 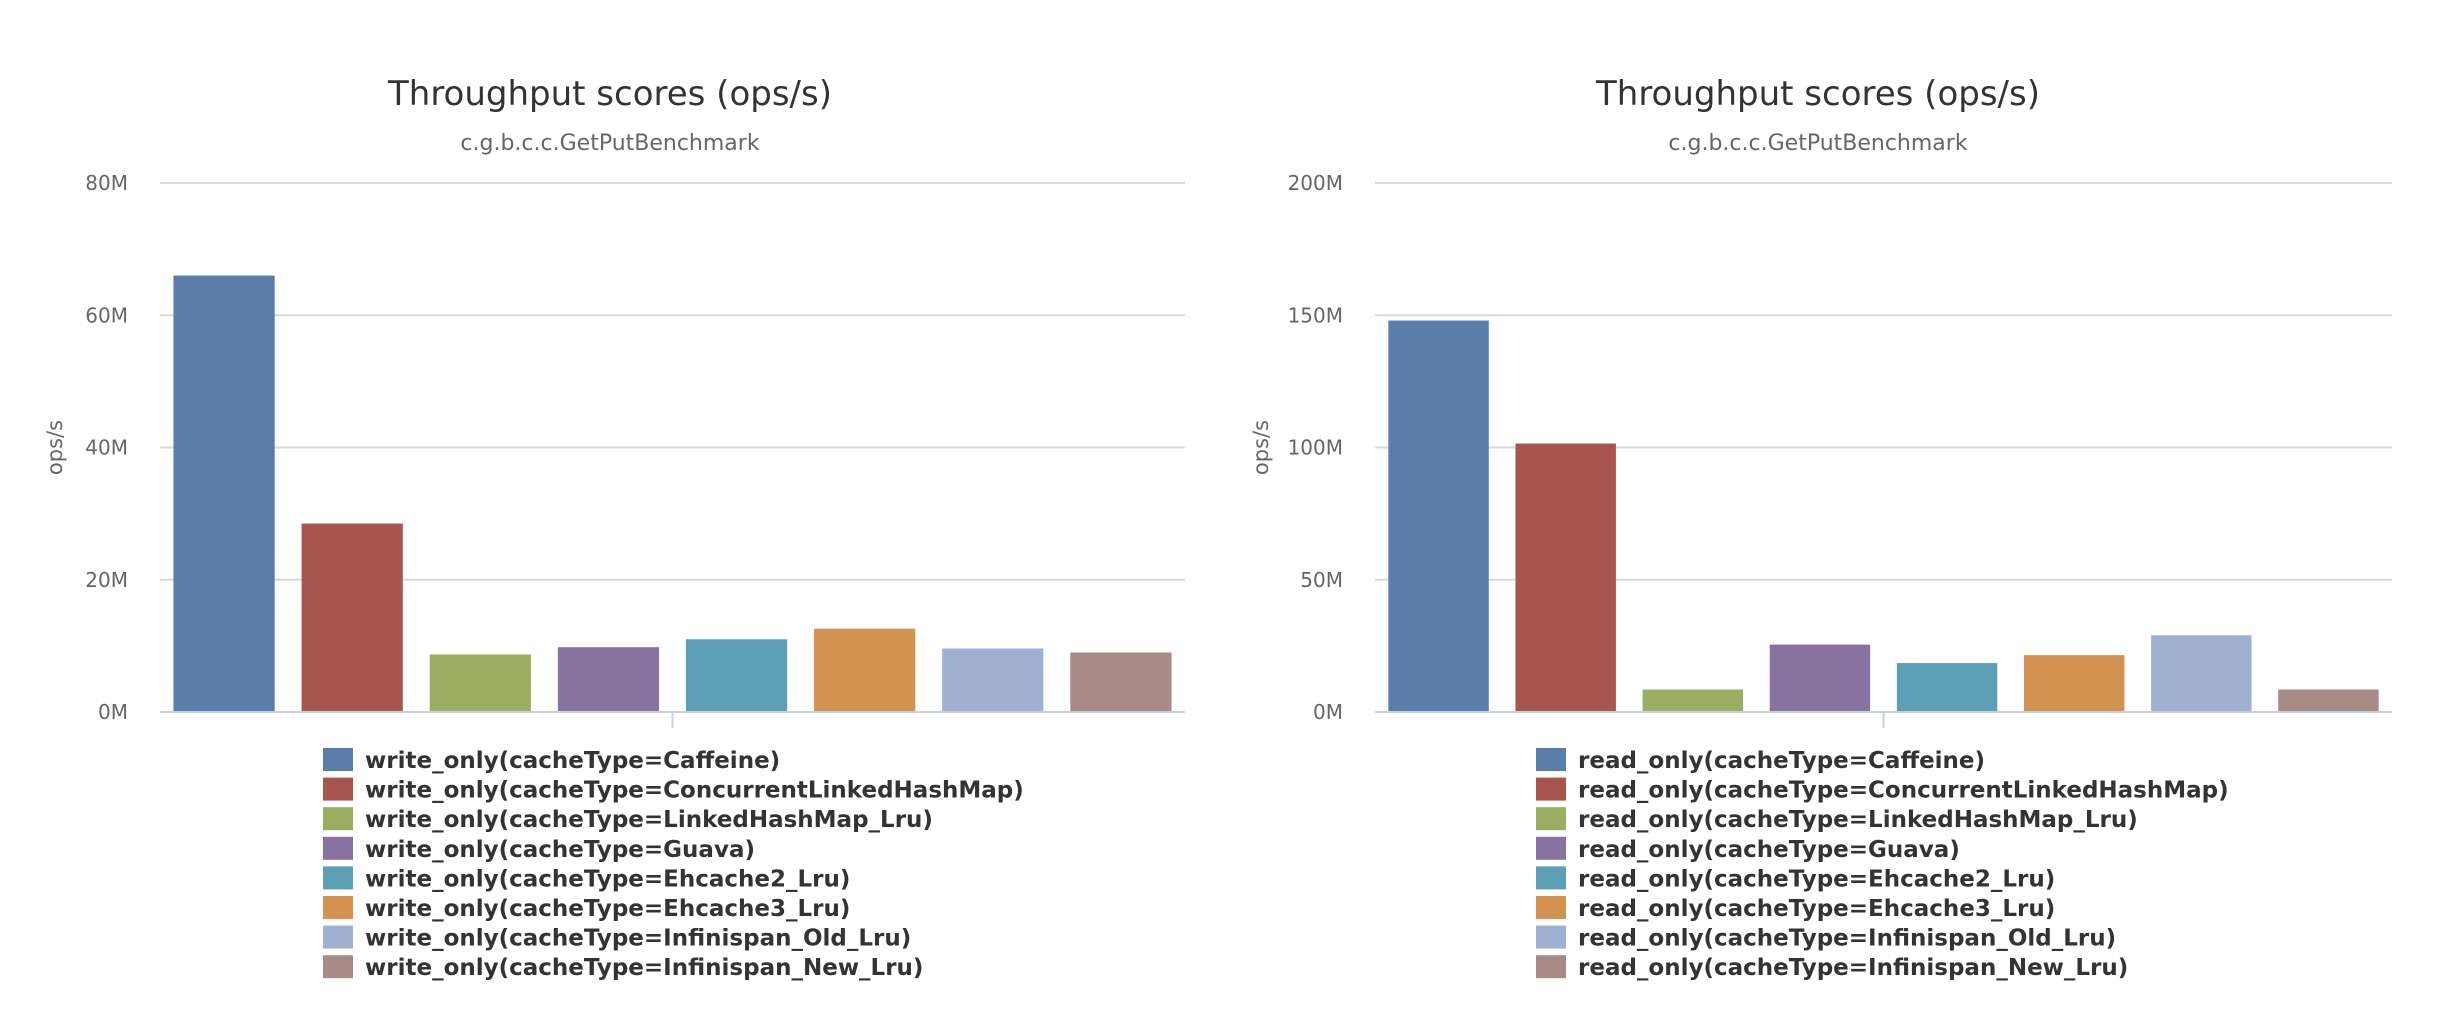 I want to click on legend-label: read_only(cacheType=LinkedHashMap_Lru), so click(x=1858, y=820).